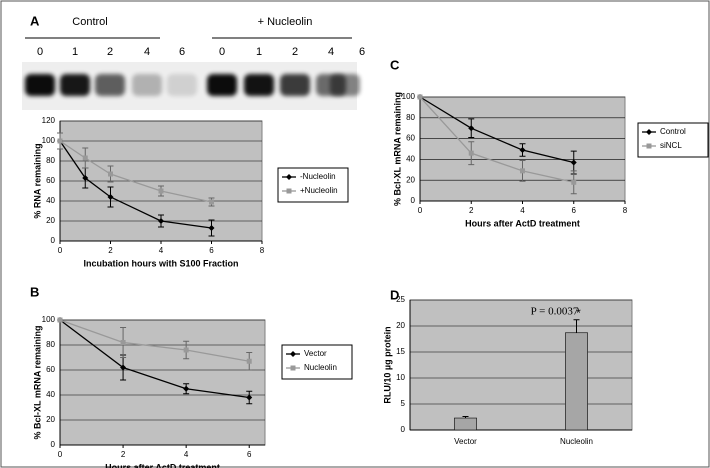 The height and width of the screenshot is (468, 710). I want to click on legend-label: +Nucleolin, so click(319, 190).